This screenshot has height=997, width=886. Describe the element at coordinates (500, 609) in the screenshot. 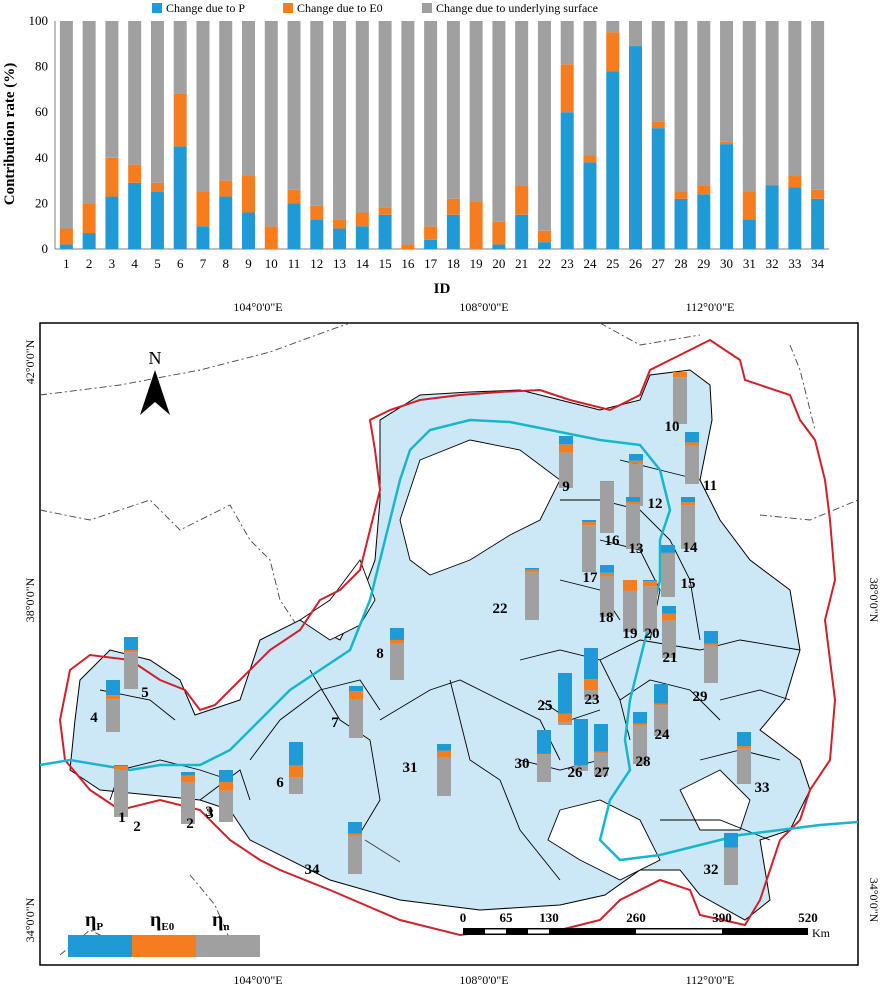

I see `basin-label: 22` at that location.